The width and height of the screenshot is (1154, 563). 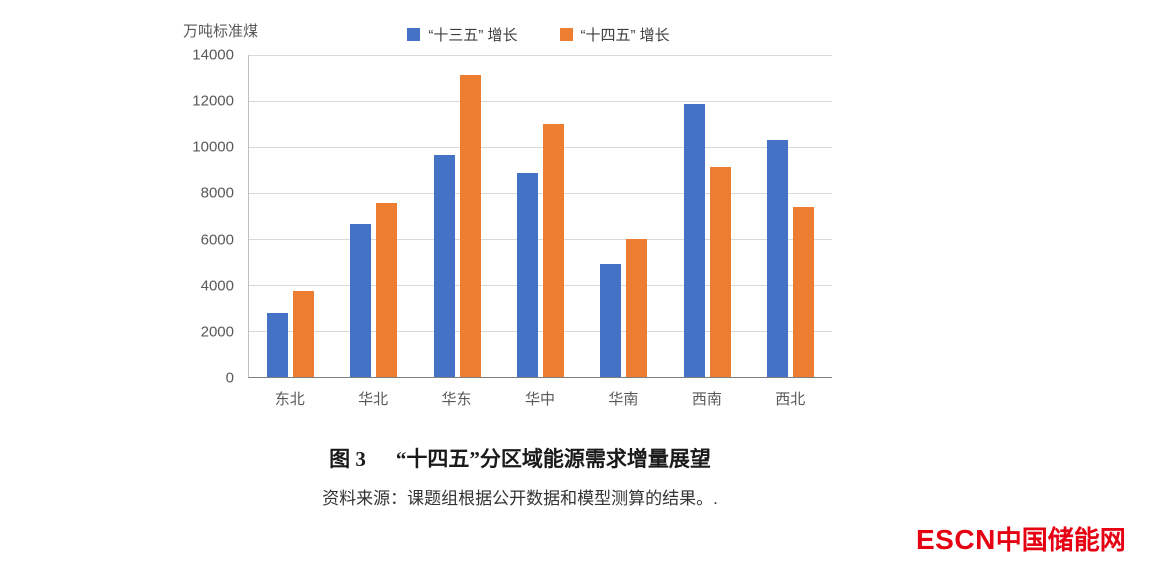 I want to click on y-tick-label: 10000, so click(x=213, y=147).